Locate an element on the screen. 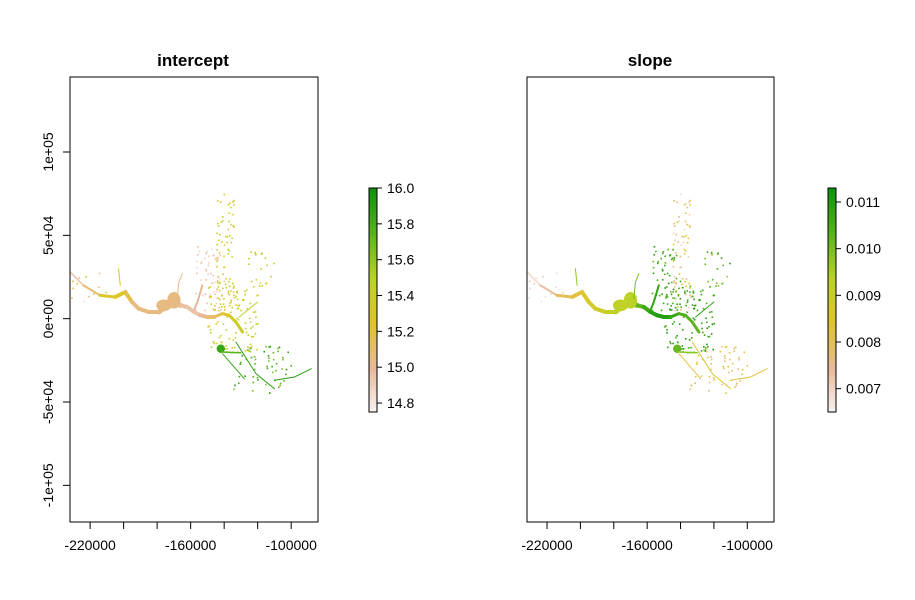  intercept-x-axis: -220000 -160000 -100000 is located at coordinates (190, 537).